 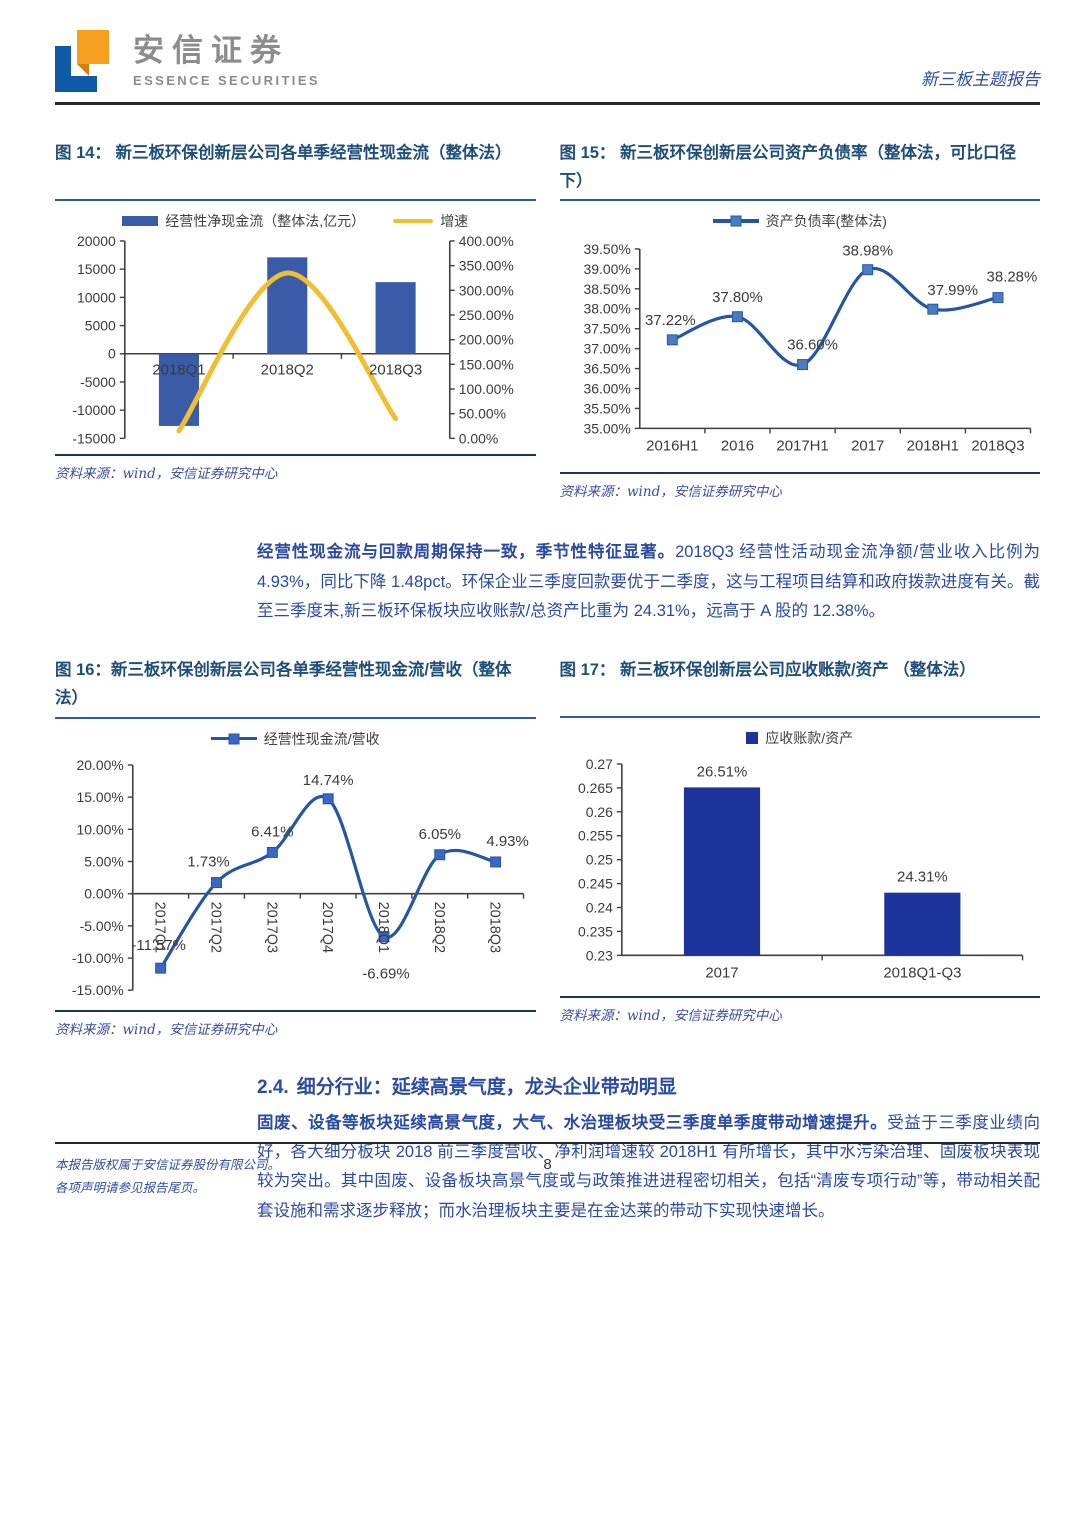 I want to click on legend-item: 资产负债率(整体法), so click(x=799, y=221).